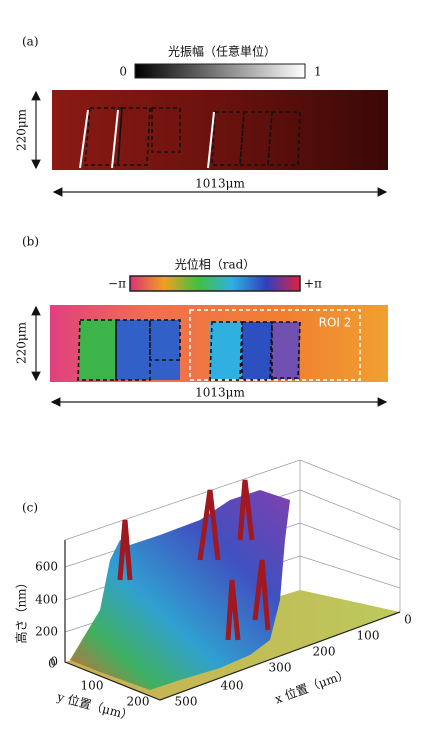 The image size is (421, 745). I want to click on z-axis-label: 高さ（nm）, so click(21, 609).